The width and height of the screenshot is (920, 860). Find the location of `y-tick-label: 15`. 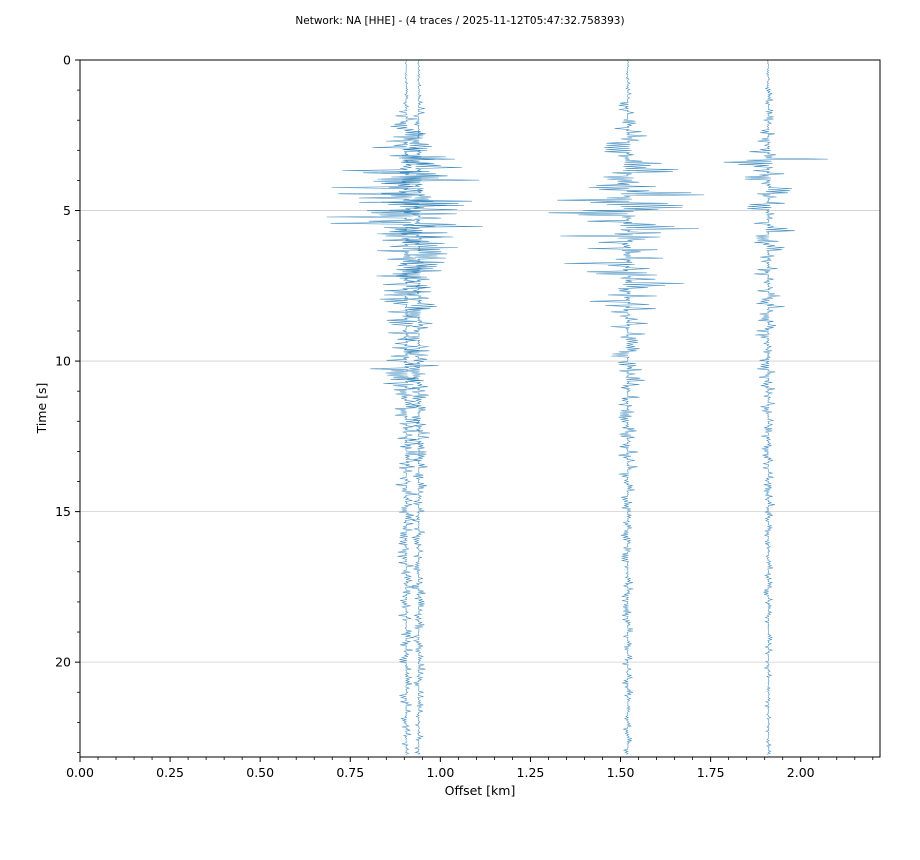

y-tick-label: 15 is located at coordinates (63, 511).